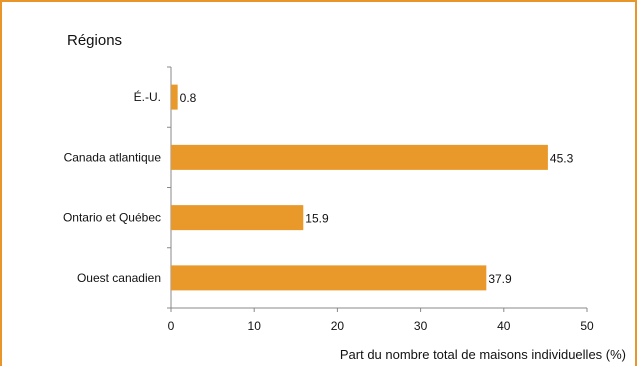  I want to click on category-label: Ouest canadien, so click(119, 278).